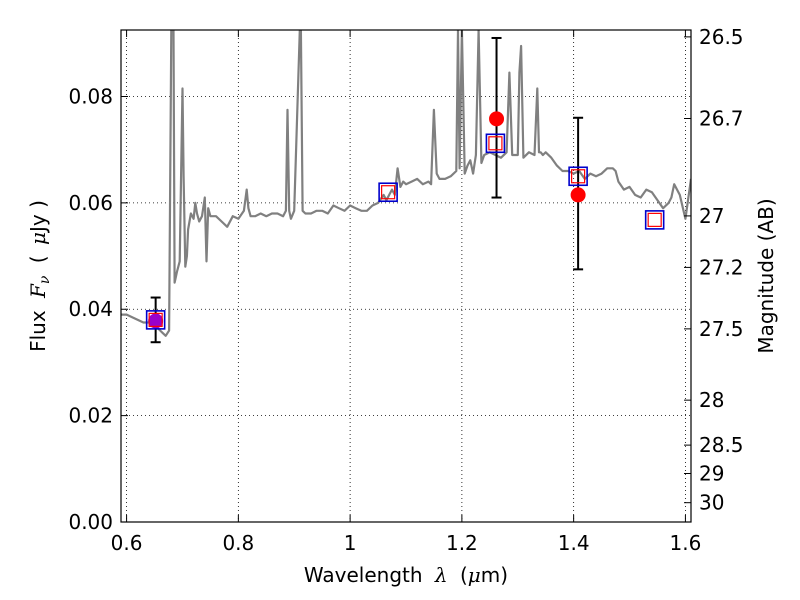 Image resolution: width=800 pixels, height=600 pixels. Describe the element at coordinates (721, 37) in the screenshot. I see `magnitude-tick-label: 26.5` at that location.